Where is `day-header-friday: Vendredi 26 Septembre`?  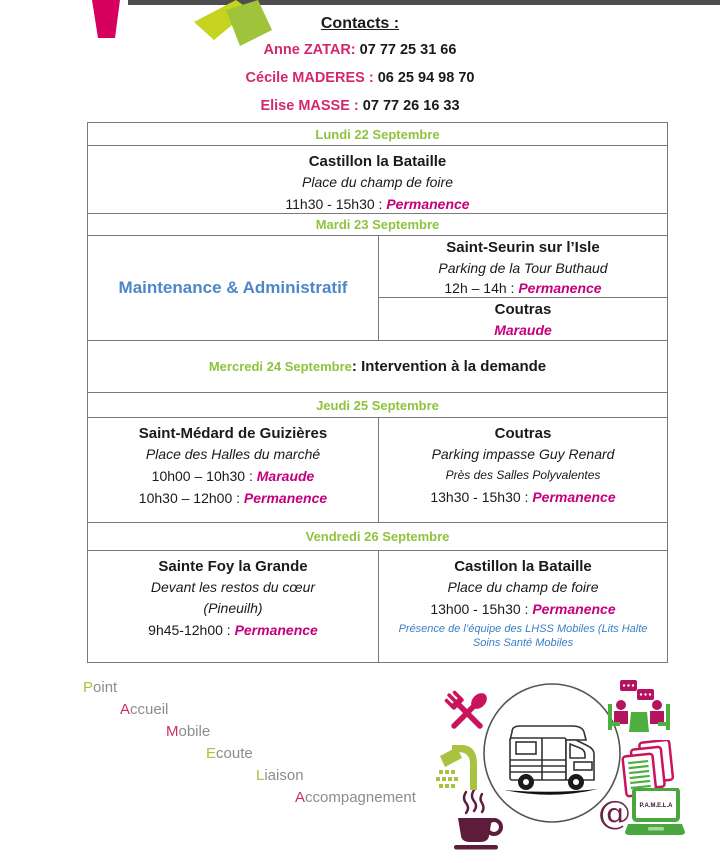
day-header-friday: Vendredi 26 Septembre is located at coordinates (377, 537).